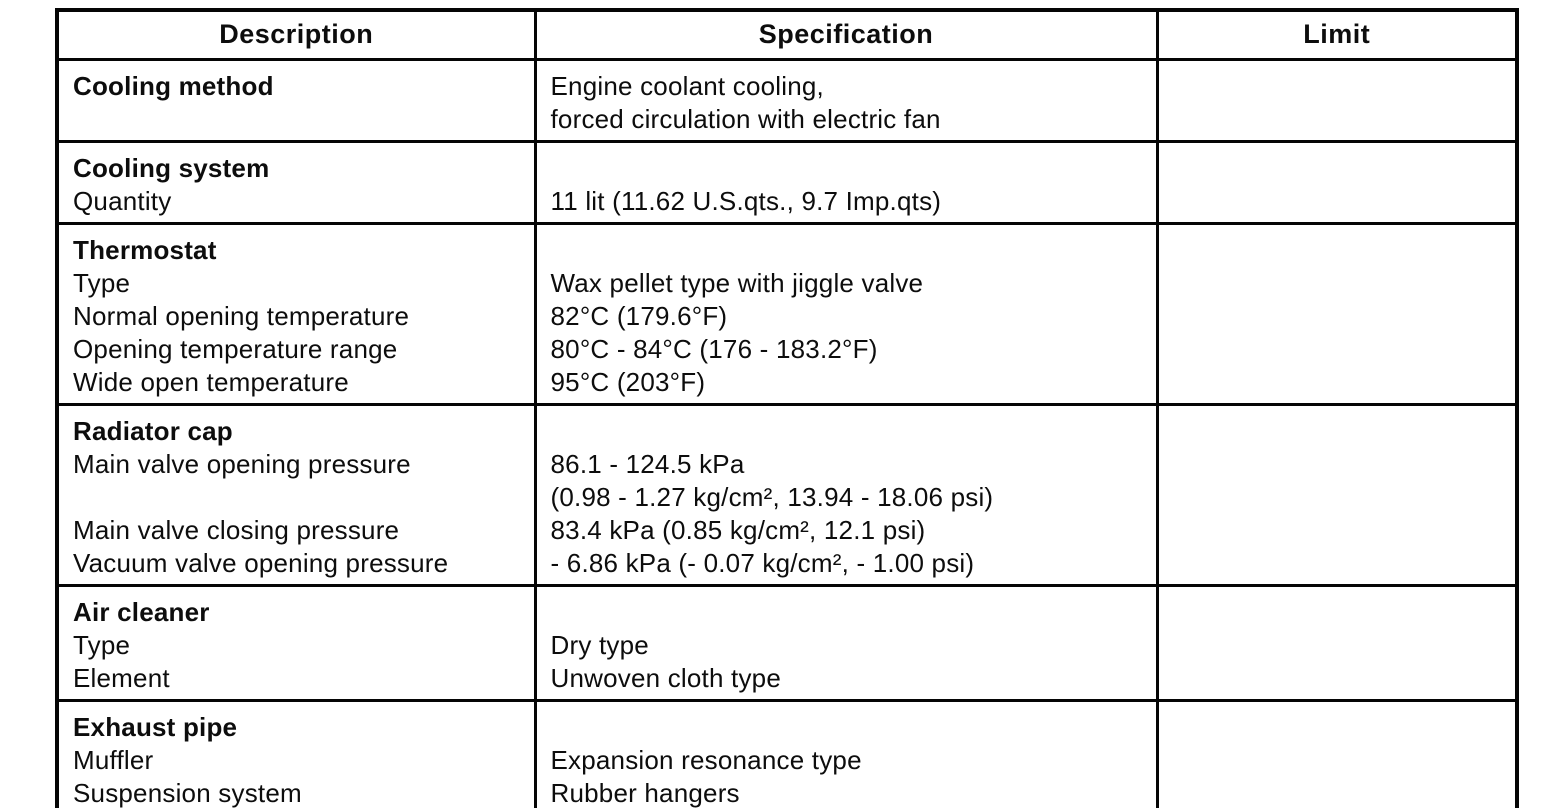  I want to click on description-line: Quantity, so click(122, 200).